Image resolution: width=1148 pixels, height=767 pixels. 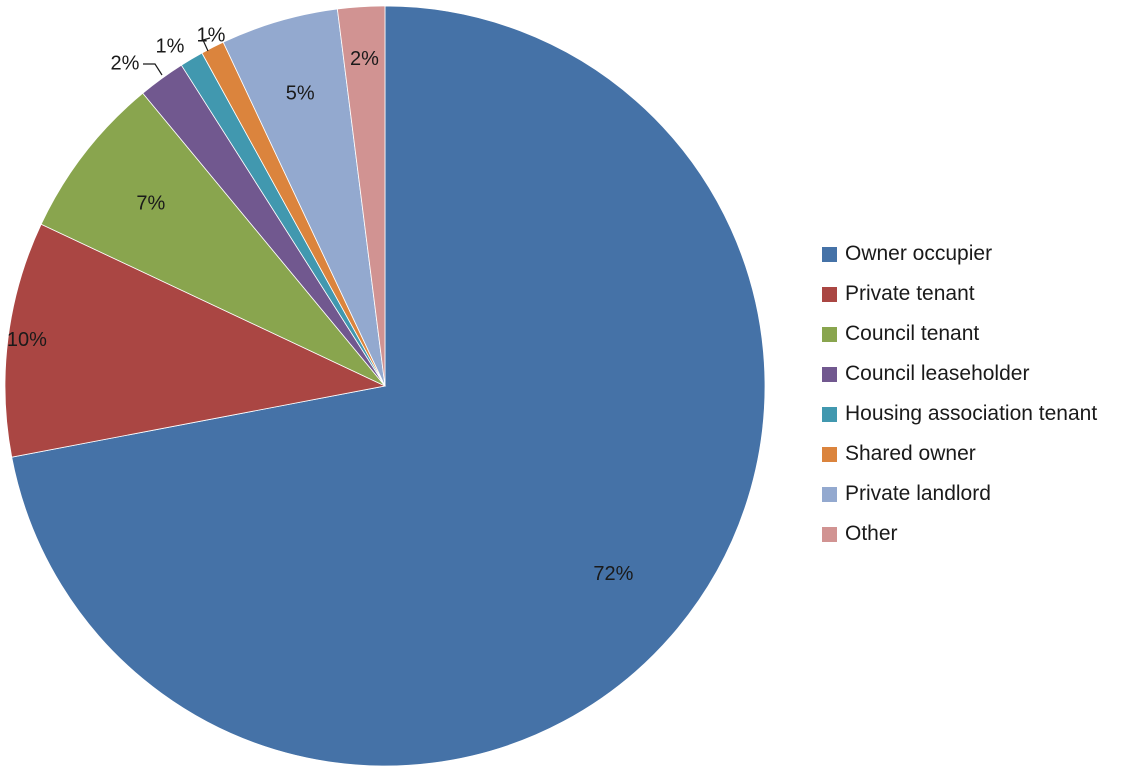 What do you see at coordinates (971, 413) in the screenshot?
I see `legend-label: Housing association tenant` at bounding box center [971, 413].